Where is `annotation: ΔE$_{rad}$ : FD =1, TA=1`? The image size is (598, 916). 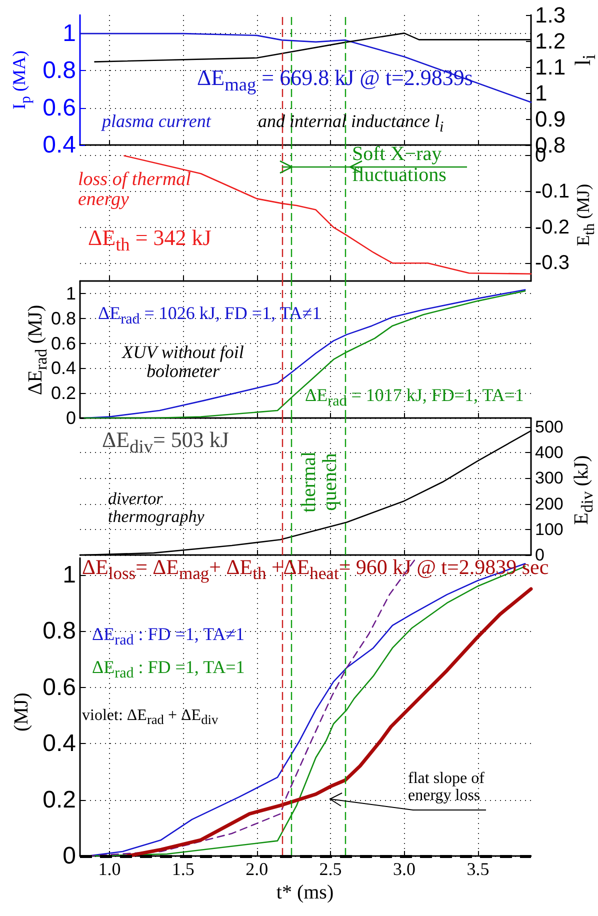
annotation: ΔE$_{rad}$ : FD =1, TA=1 is located at coordinates (168, 669).